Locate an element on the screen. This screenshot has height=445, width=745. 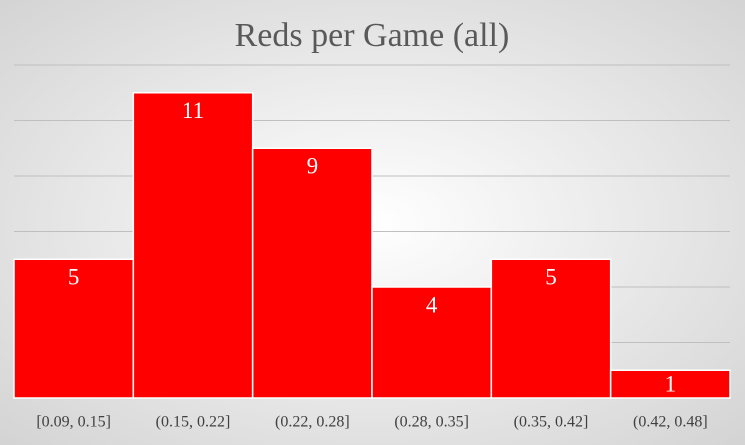
data-label: 4 is located at coordinates (432, 304).